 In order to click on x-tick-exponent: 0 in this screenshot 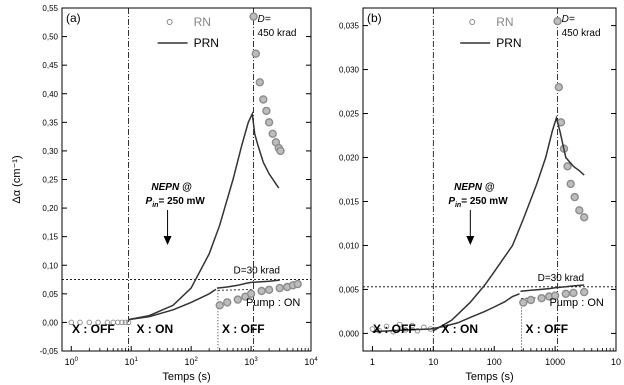, I will do `click(77, 360)`.